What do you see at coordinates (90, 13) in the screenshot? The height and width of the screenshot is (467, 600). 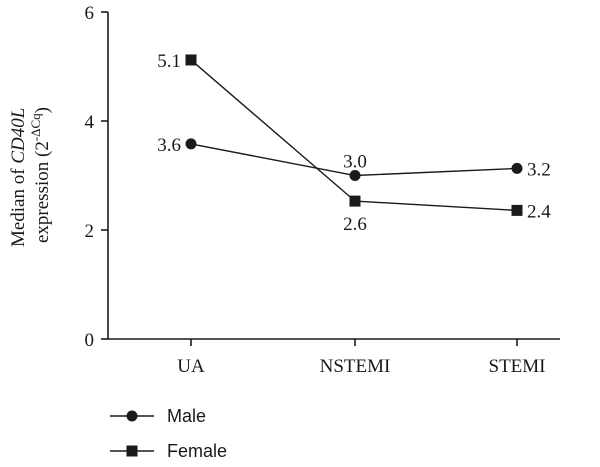 I see `y-tick-label: 6` at bounding box center [90, 13].